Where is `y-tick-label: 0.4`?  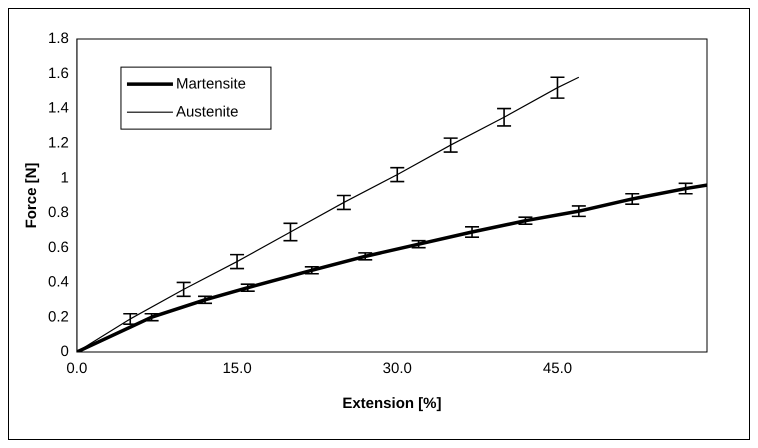 y-tick-label: 0.4 is located at coordinates (58, 282).